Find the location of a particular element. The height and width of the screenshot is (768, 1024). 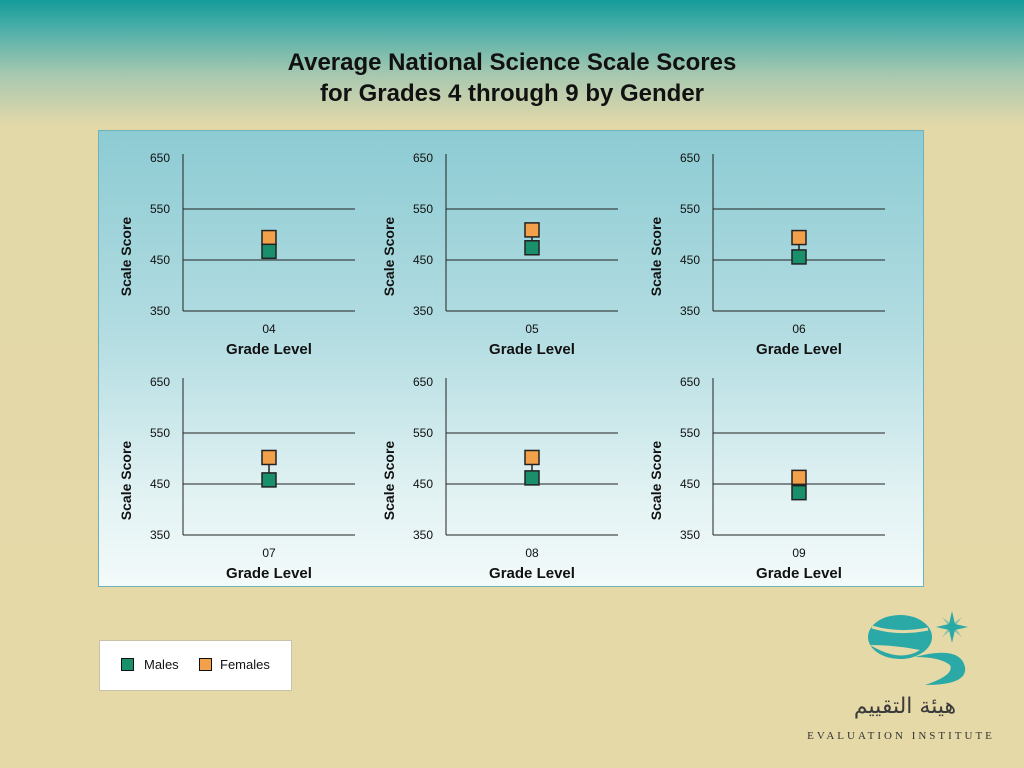

y-axis-label-1: Scale Score is located at coordinates (126, 257).